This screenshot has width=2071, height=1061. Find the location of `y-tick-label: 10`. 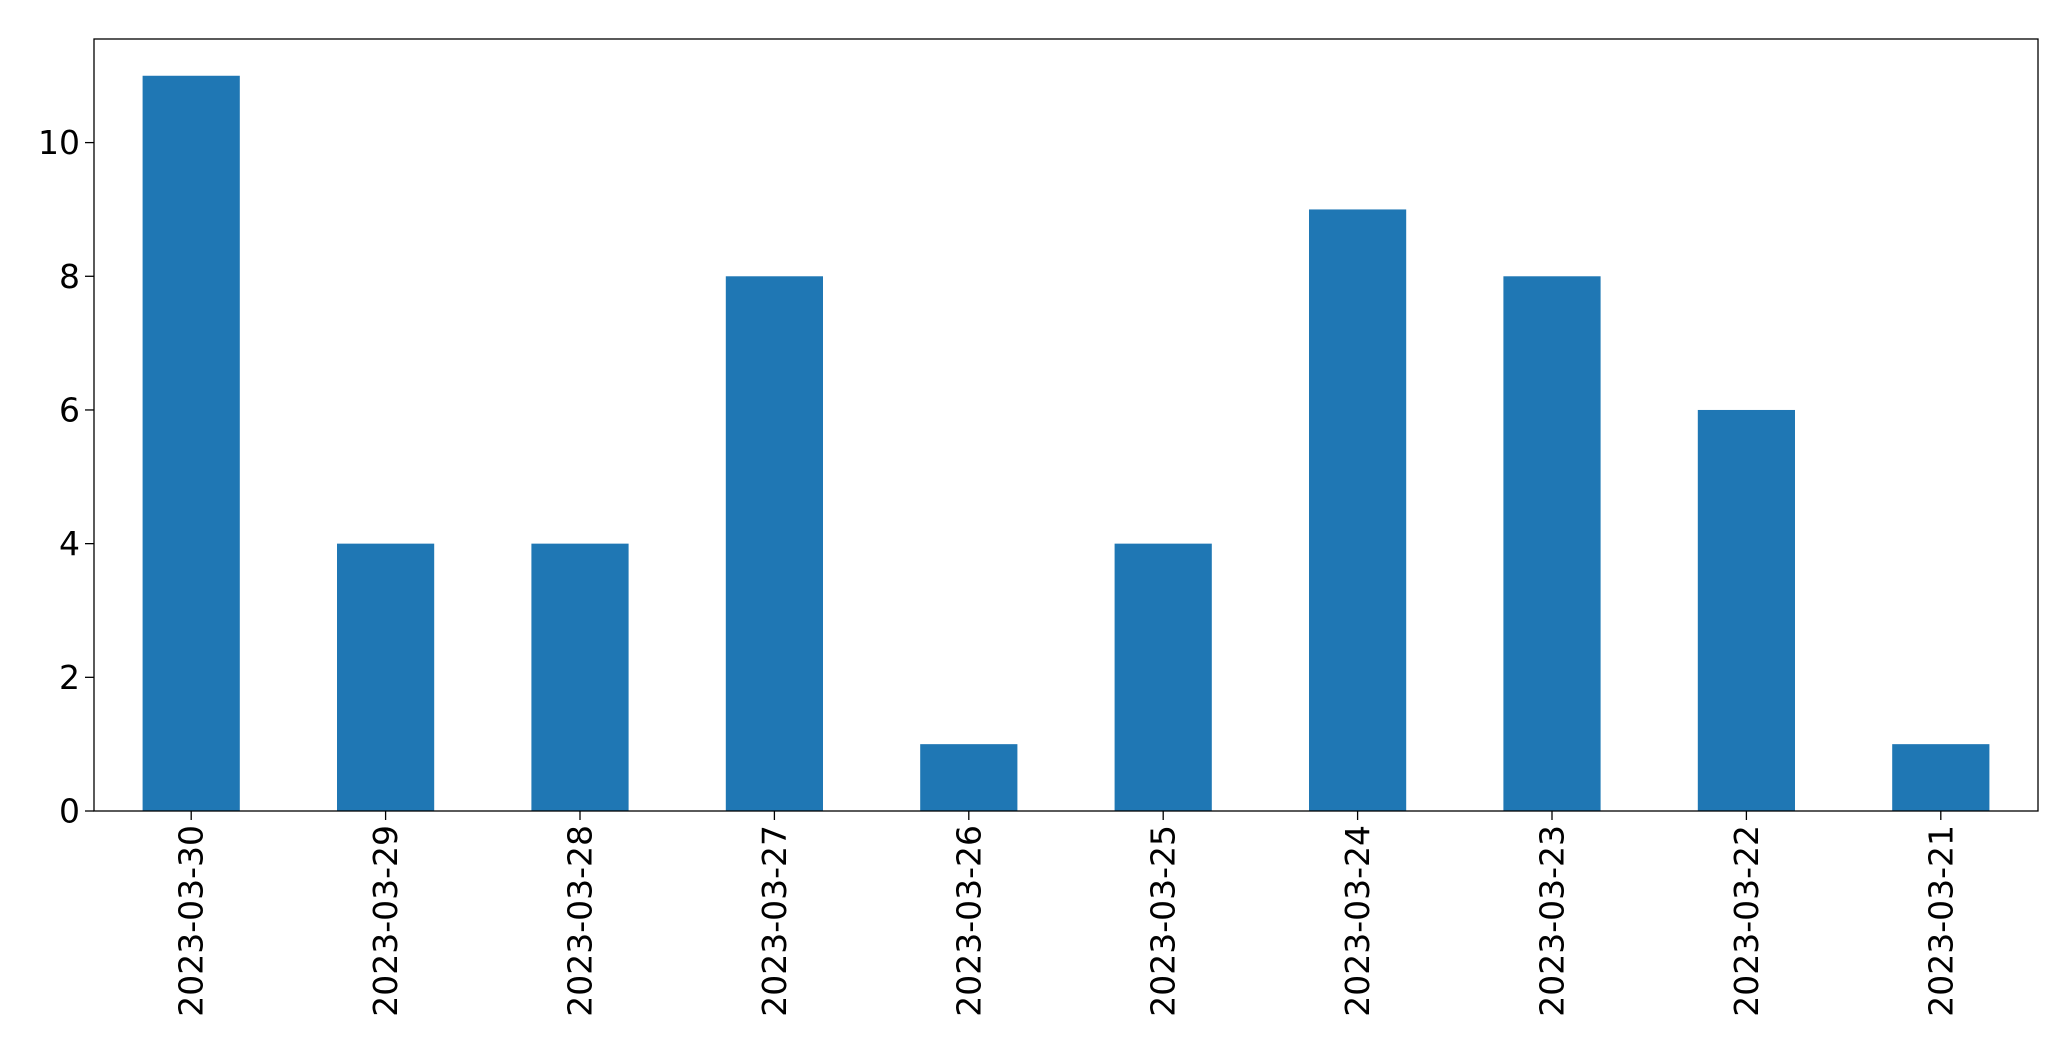

y-tick-label: 10 is located at coordinates (59, 142).